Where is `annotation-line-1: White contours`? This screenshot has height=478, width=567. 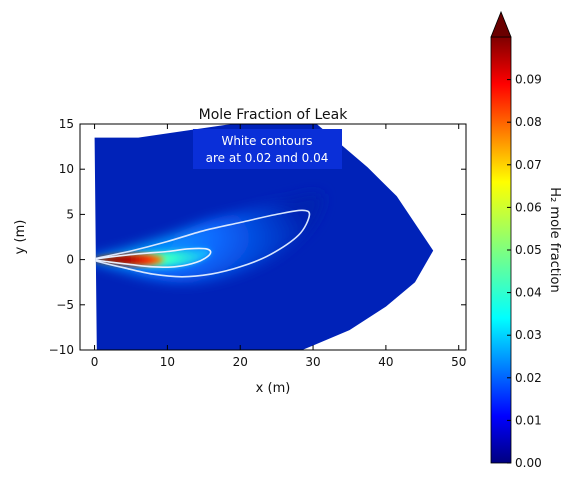 annotation-line-1: White contours is located at coordinates (266, 141).